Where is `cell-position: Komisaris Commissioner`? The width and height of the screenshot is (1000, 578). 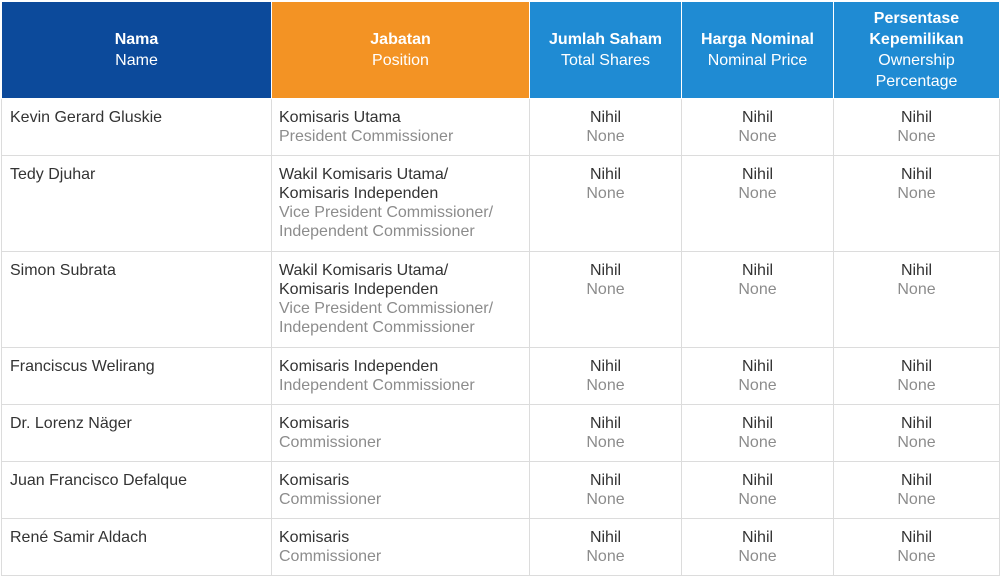
cell-position: Komisaris Commissioner is located at coordinates (400, 433).